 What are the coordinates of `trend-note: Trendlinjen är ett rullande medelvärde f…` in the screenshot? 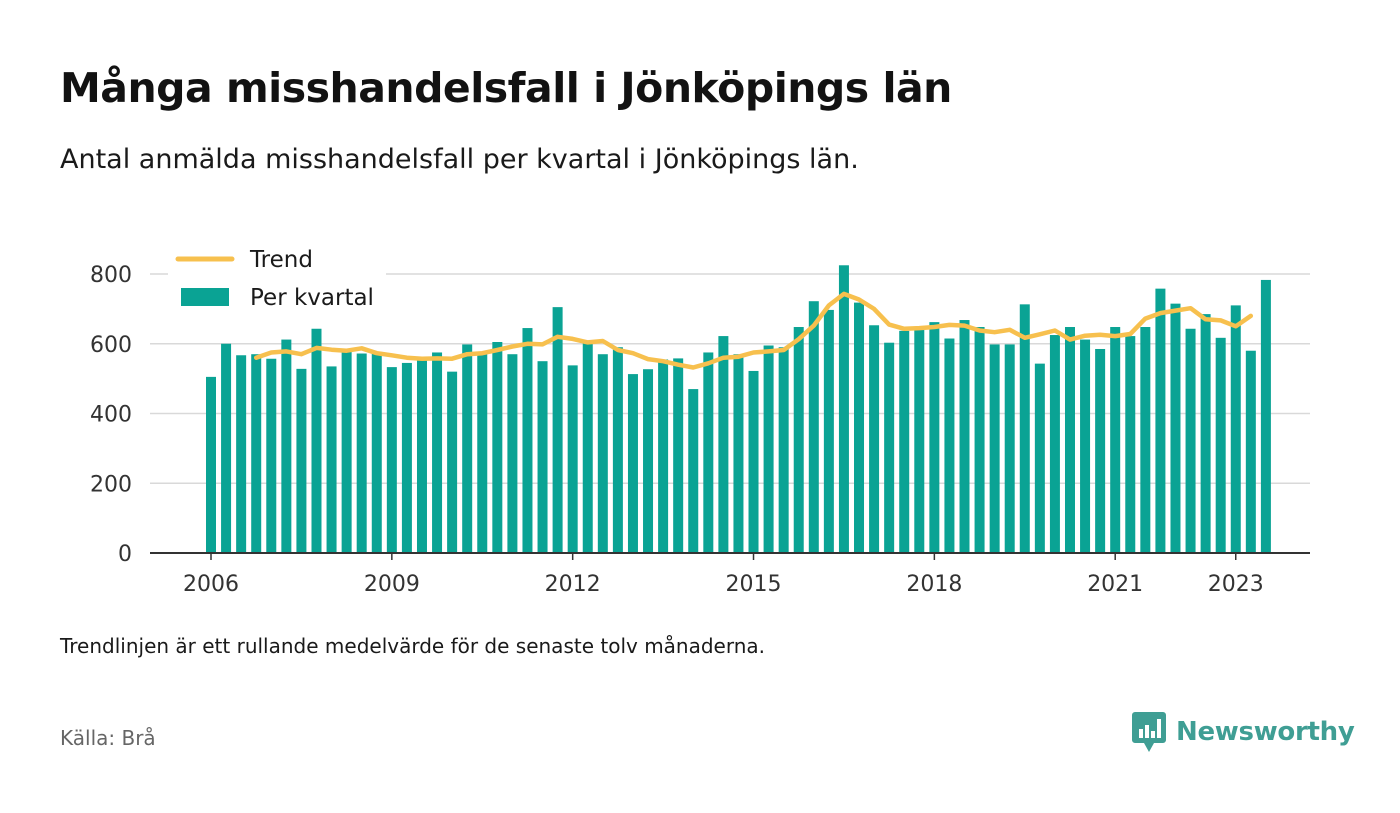 It's located at (413, 646).